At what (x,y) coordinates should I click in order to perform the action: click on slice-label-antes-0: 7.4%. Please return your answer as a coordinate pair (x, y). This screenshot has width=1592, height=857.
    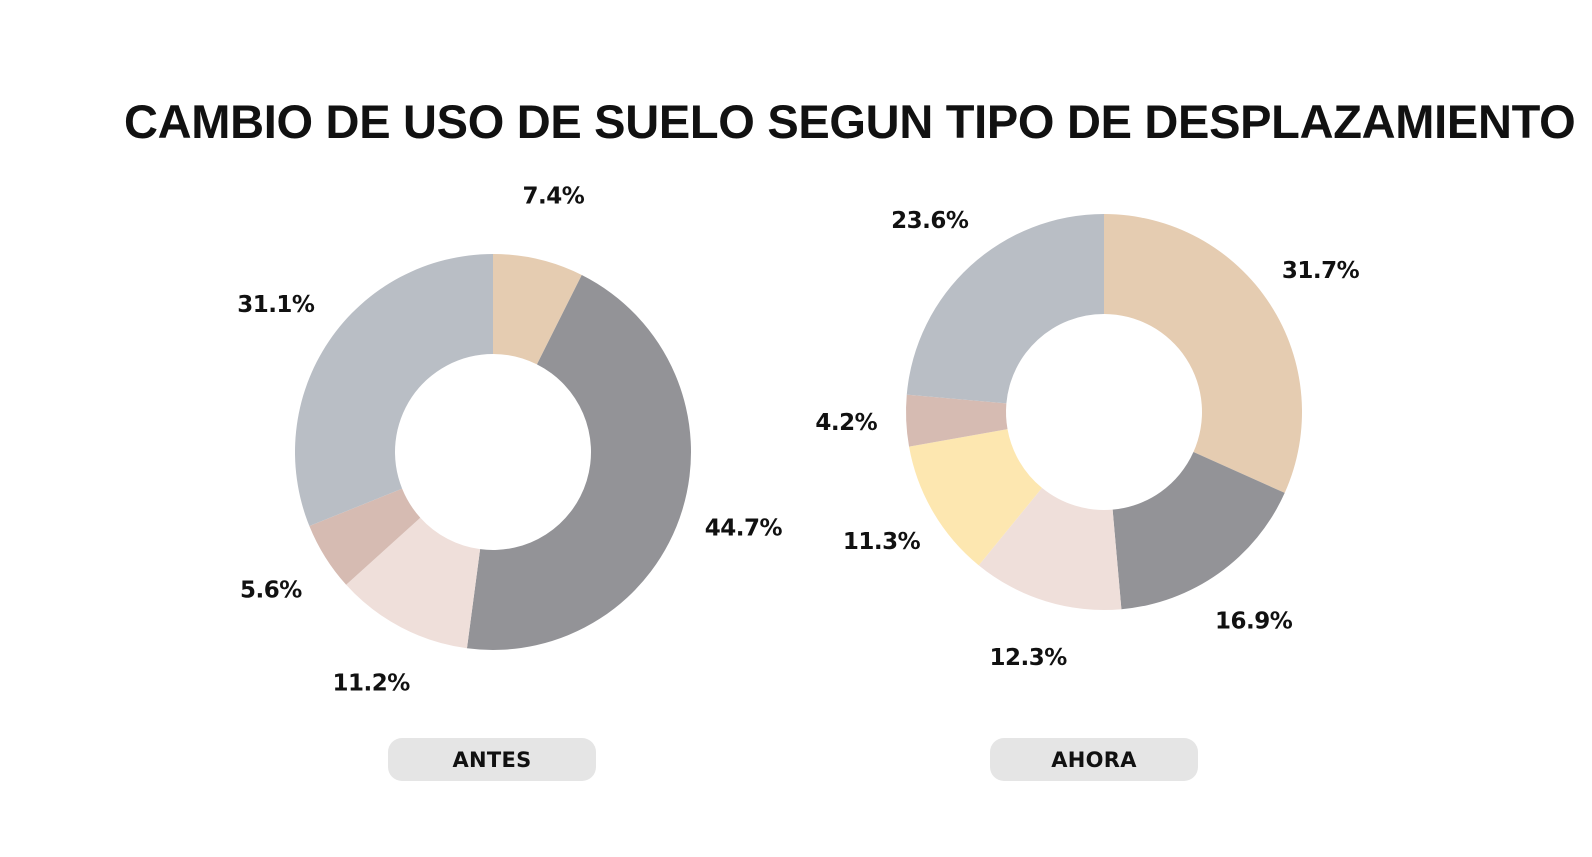
    Looking at the image, I should click on (553, 197).